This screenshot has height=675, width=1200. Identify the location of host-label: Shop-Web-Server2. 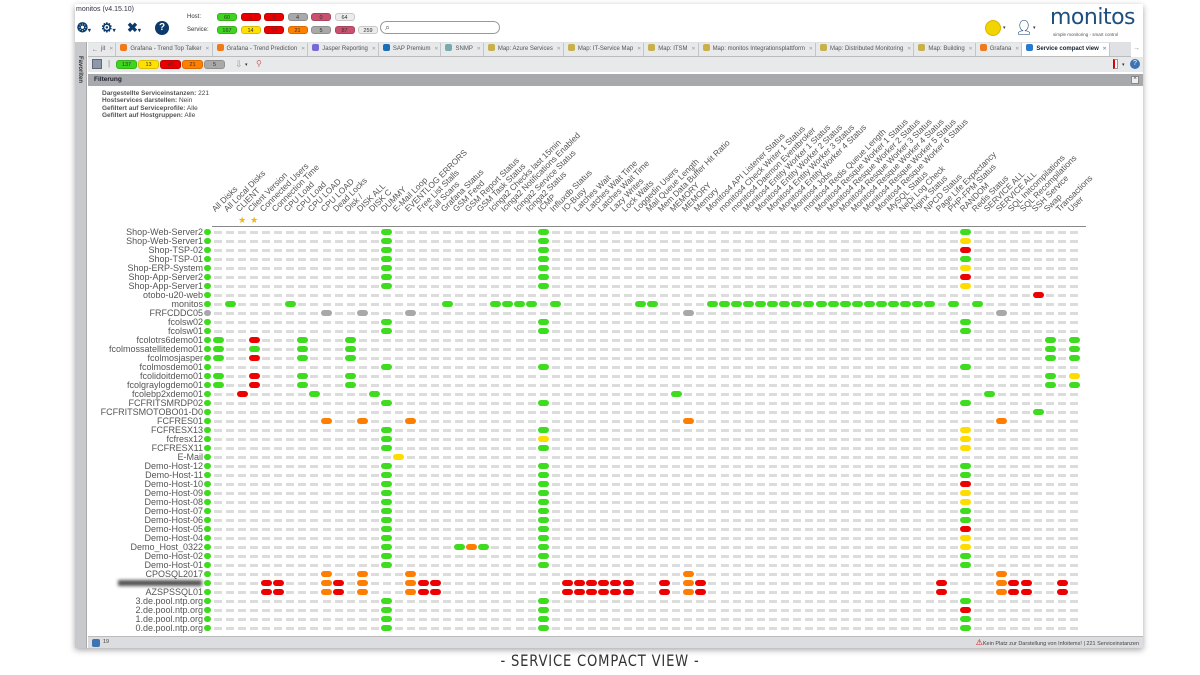
(164, 231).